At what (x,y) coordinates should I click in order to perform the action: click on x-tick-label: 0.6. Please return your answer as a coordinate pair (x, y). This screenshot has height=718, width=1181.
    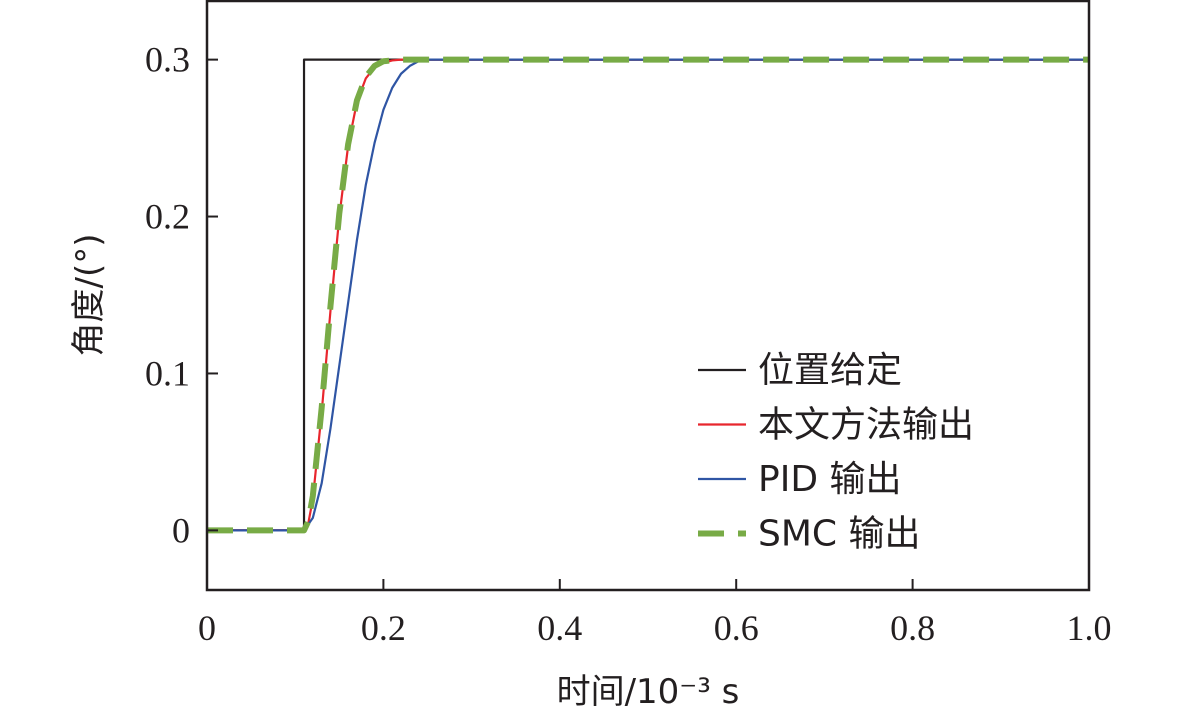
    Looking at the image, I should click on (736, 628).